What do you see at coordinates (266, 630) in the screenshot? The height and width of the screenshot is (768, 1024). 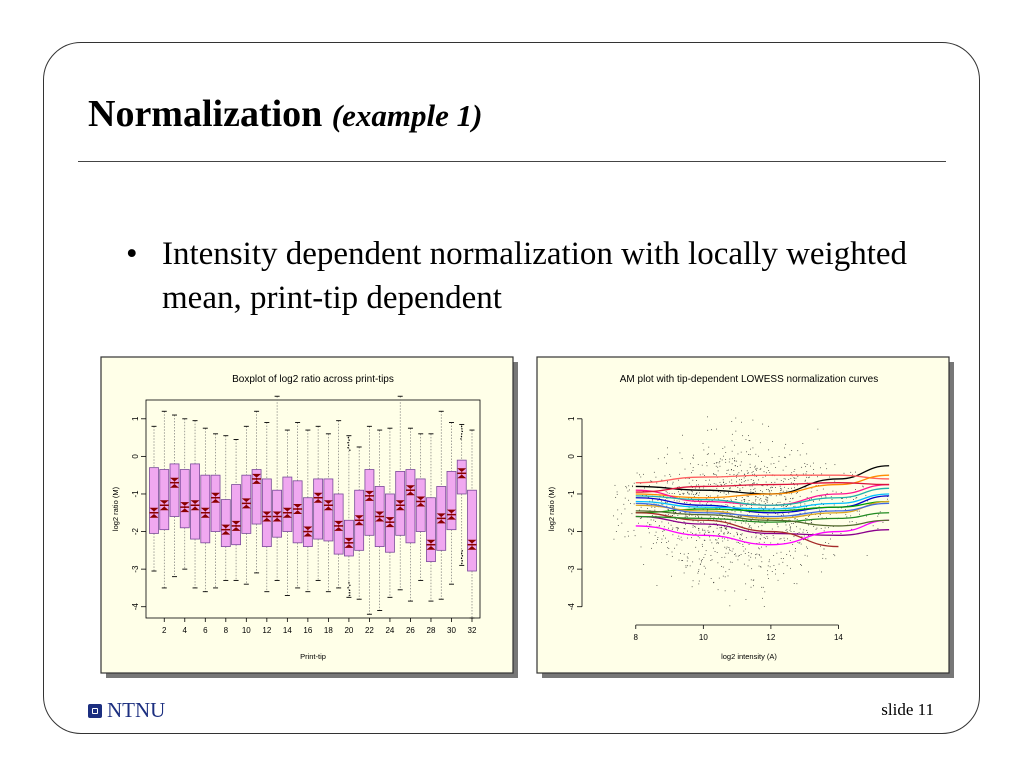 I see `x-tick-label-12: 12` at bounding box center [266, 630].